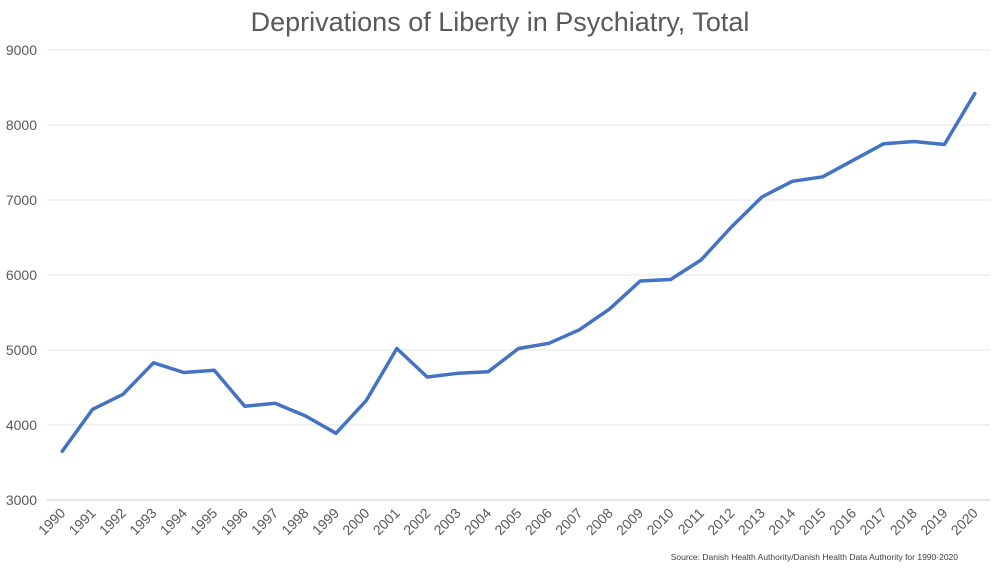 Image resolution: width=1000 pixels, height=572 pixels. I want to click on x-tick-label: 1999, so click(325, 521).